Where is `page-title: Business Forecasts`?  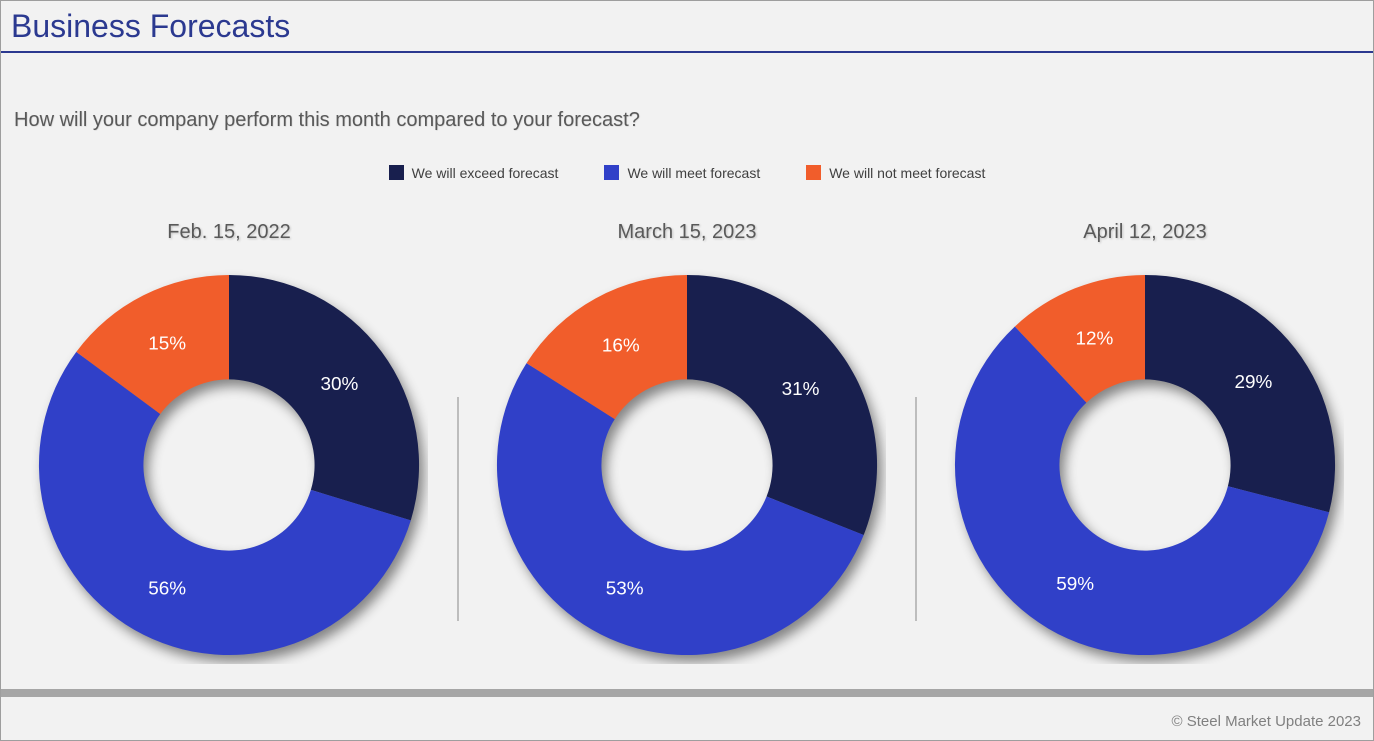
page-title: Business Forecasts is located at coordinates (151, 26).